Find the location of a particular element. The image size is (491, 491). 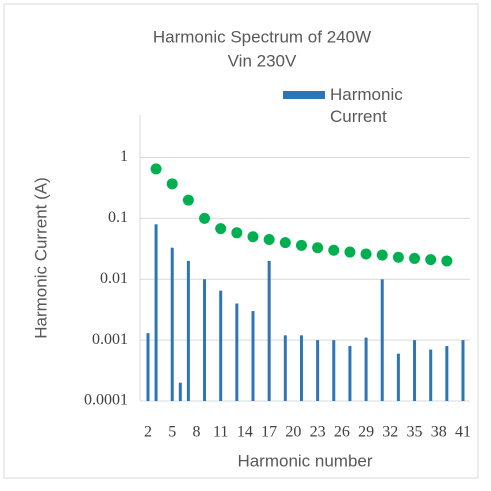

x-tick-label: 38 is located at coordinates (439, 432).